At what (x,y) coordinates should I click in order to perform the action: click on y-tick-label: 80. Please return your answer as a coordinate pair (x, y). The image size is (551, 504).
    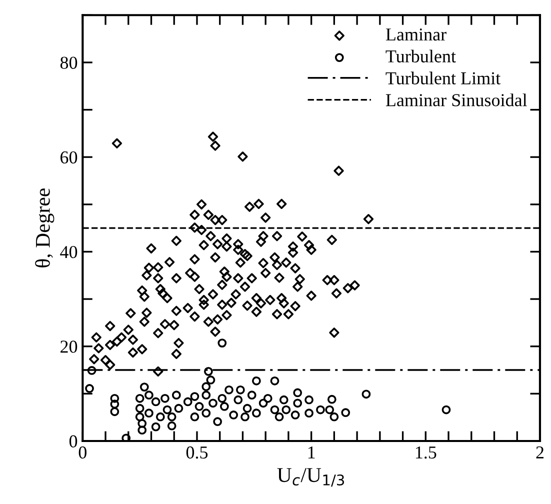
    Looking at the image, I should click on (69, 62).